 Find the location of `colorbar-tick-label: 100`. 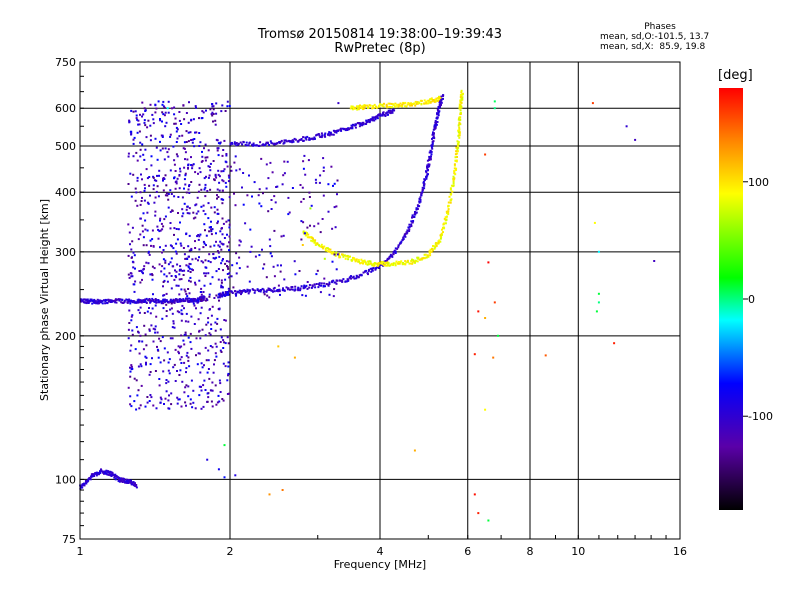

colorbar-tick-label: 100 is located at coordinates (758, 182).